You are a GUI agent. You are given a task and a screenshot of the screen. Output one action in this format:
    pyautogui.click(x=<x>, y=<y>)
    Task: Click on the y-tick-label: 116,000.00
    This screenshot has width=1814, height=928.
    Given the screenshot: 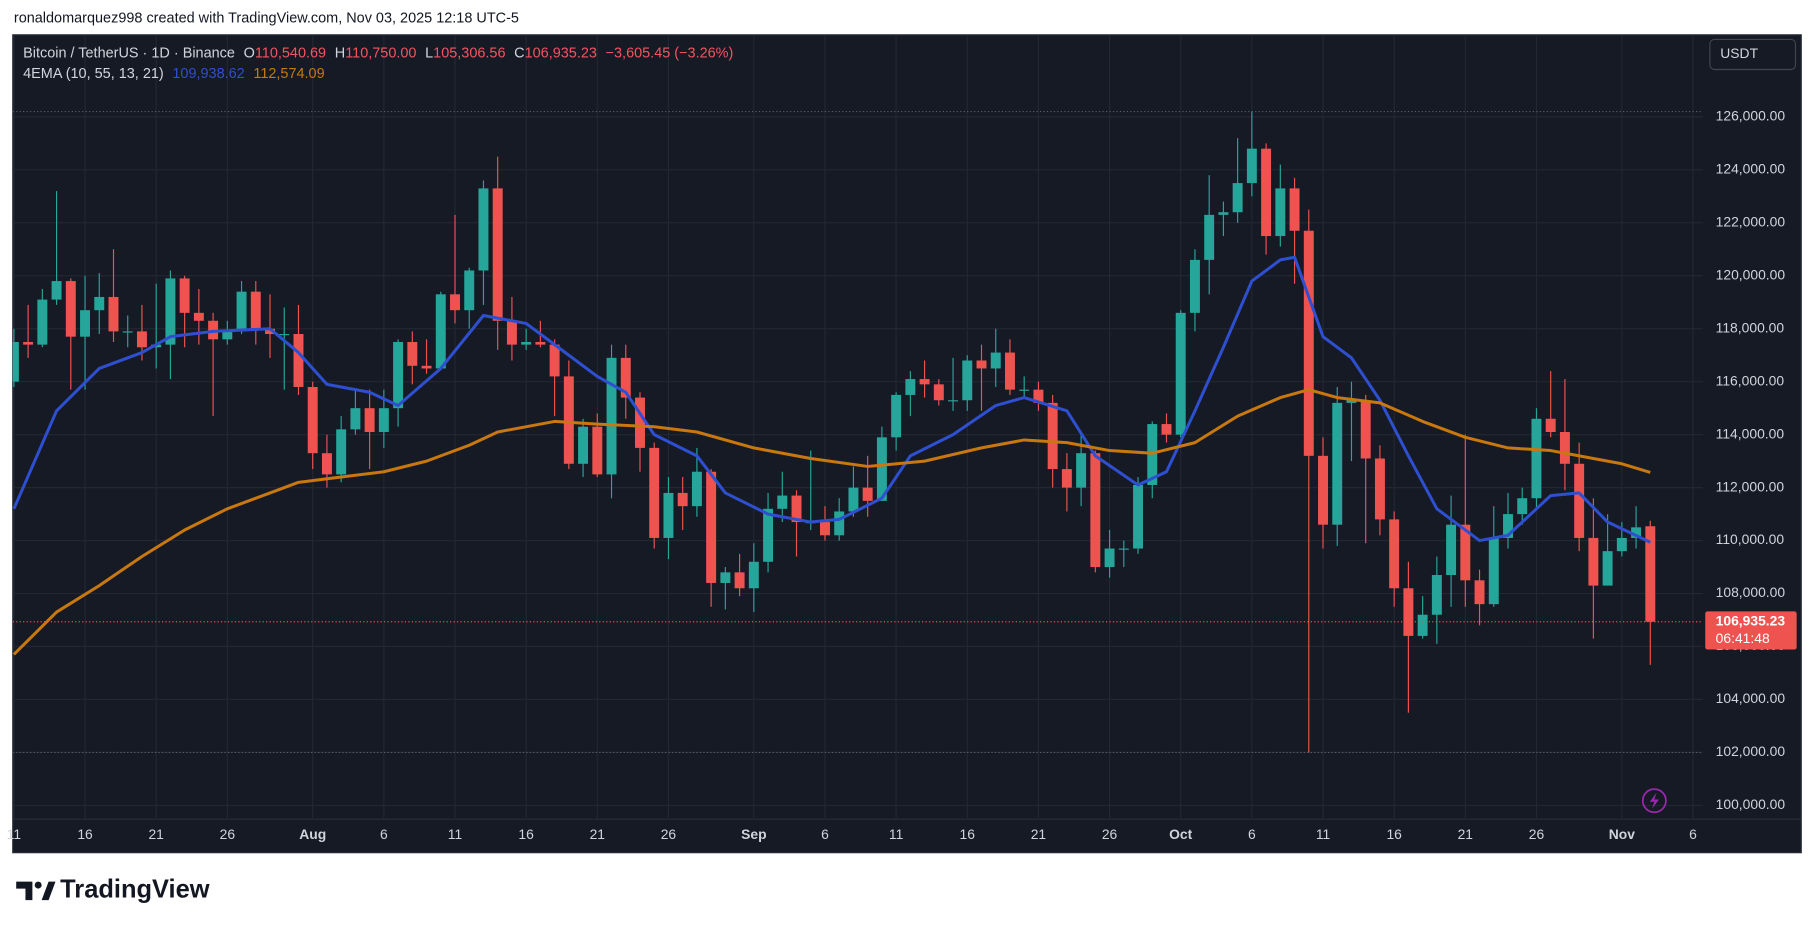 What is the action you would take?
    pyautogui.click(x=1750, y=380)
    